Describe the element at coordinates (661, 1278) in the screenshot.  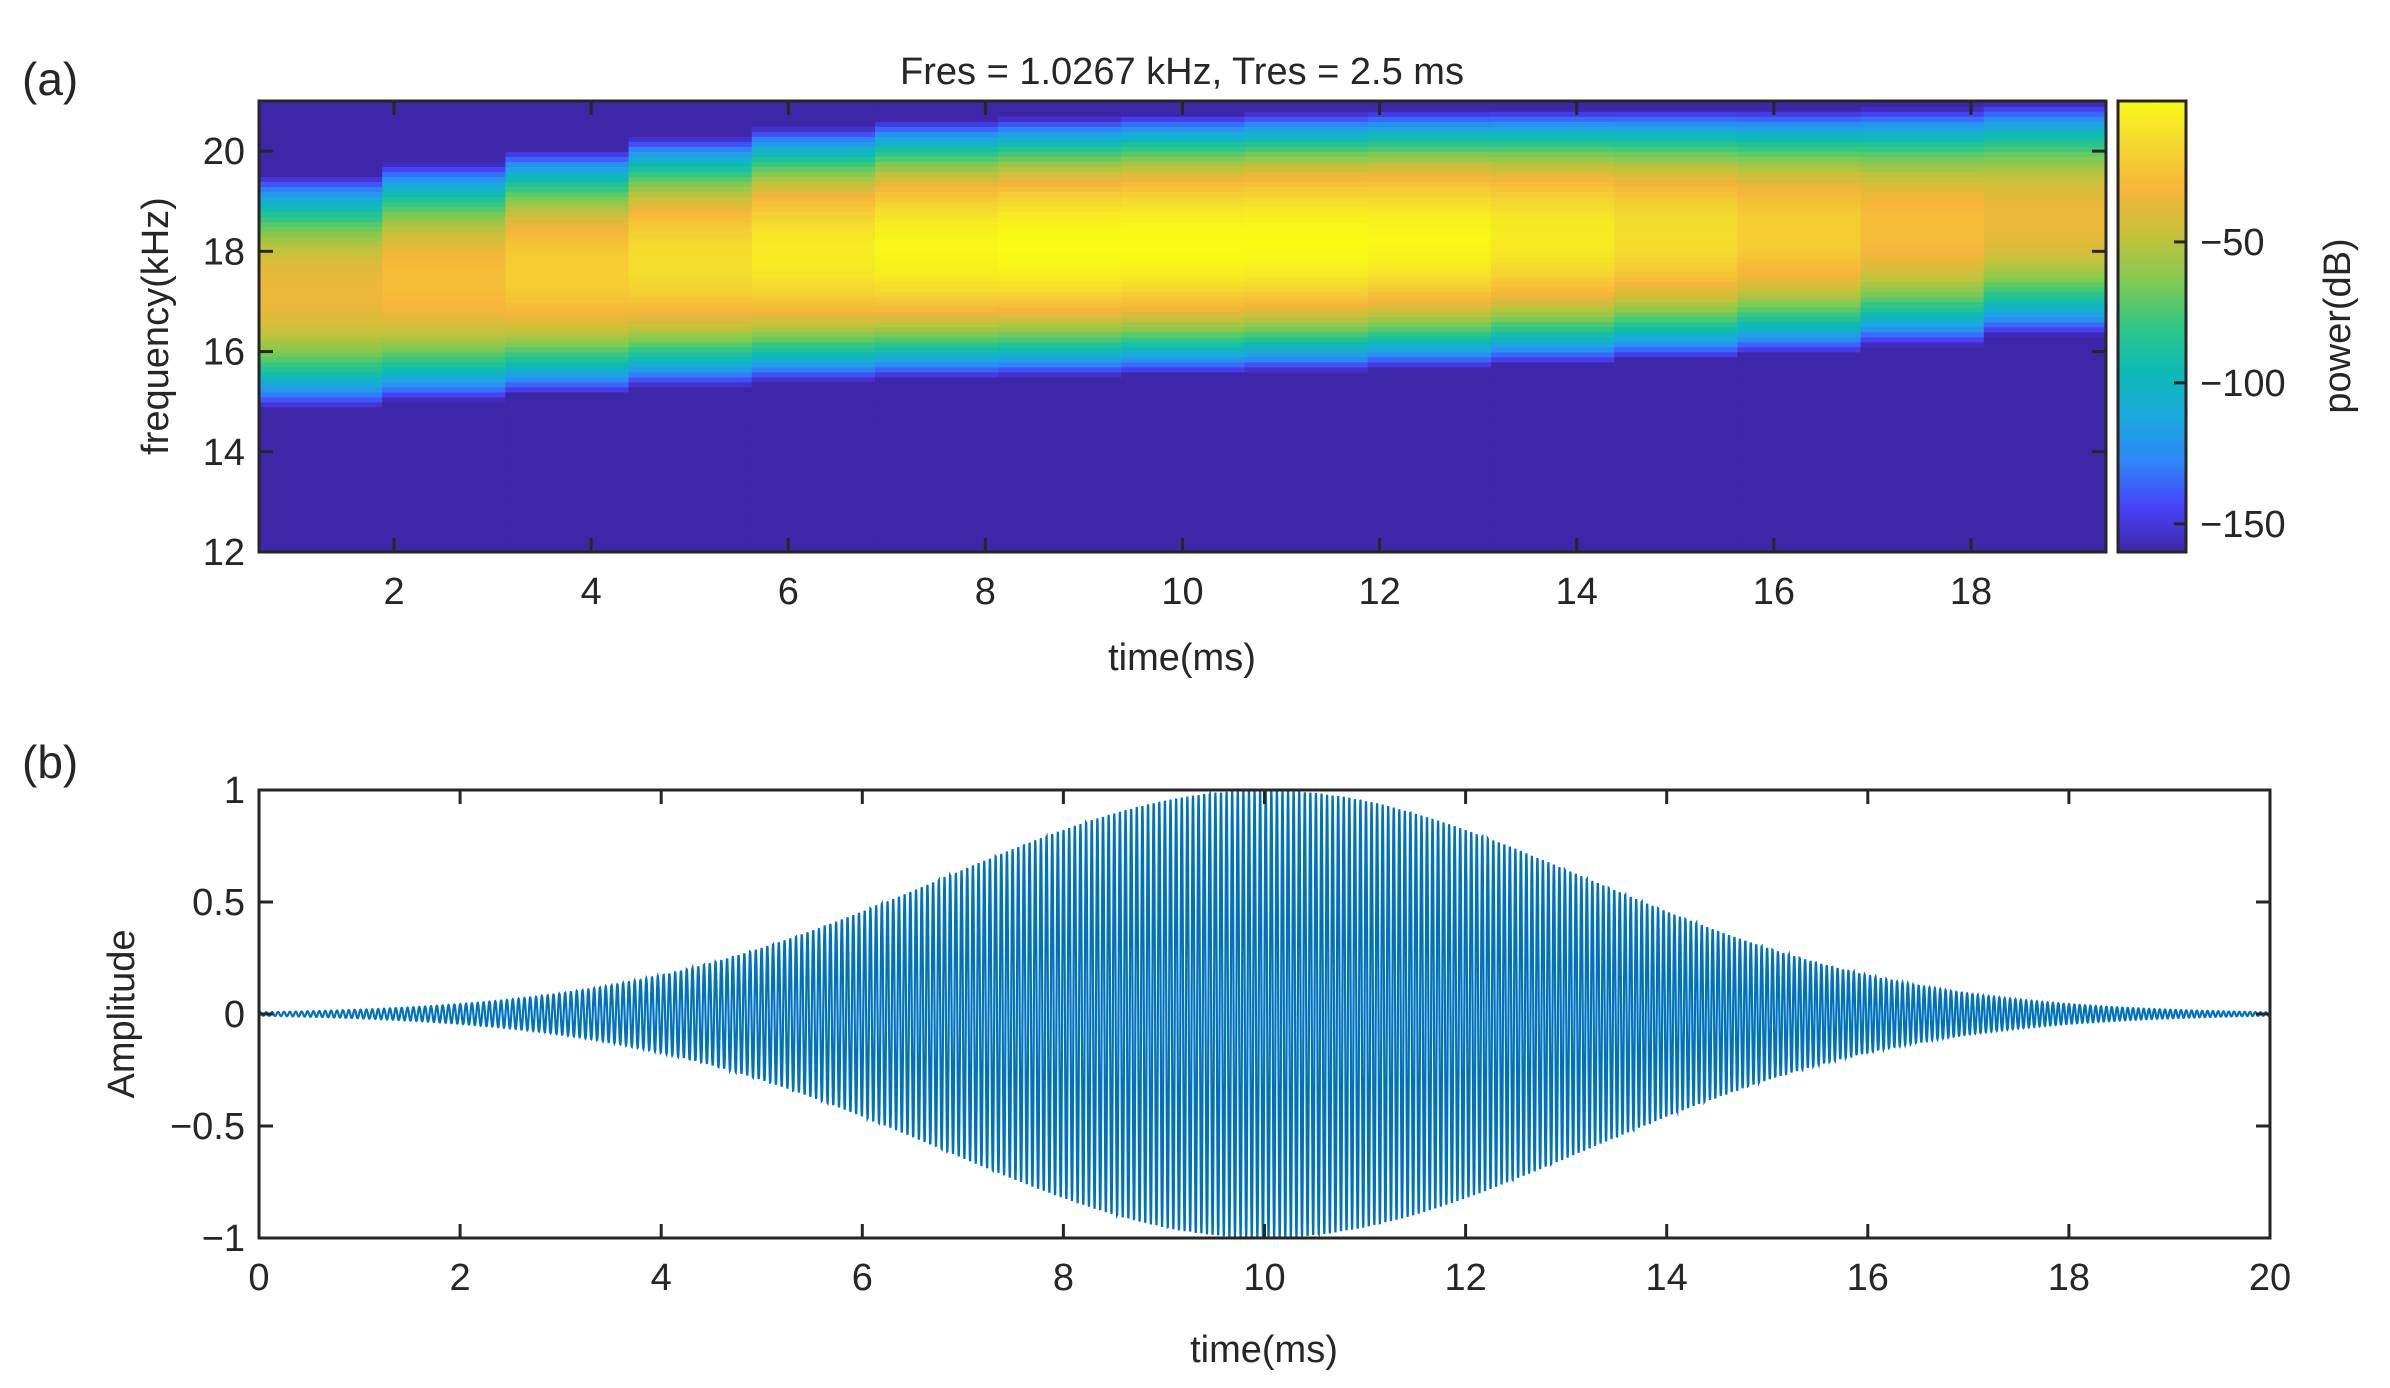
I see `x-tick-label: 4` at that location.